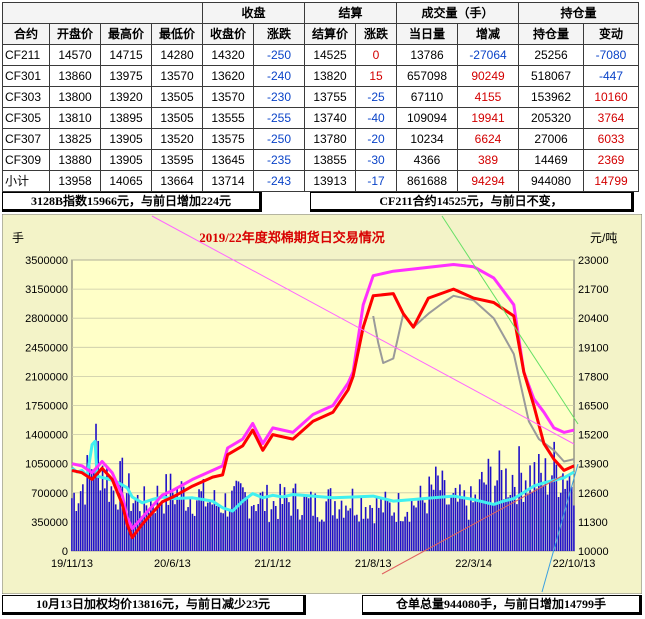  I want to click on table-cell: -230, so click(279, 97).